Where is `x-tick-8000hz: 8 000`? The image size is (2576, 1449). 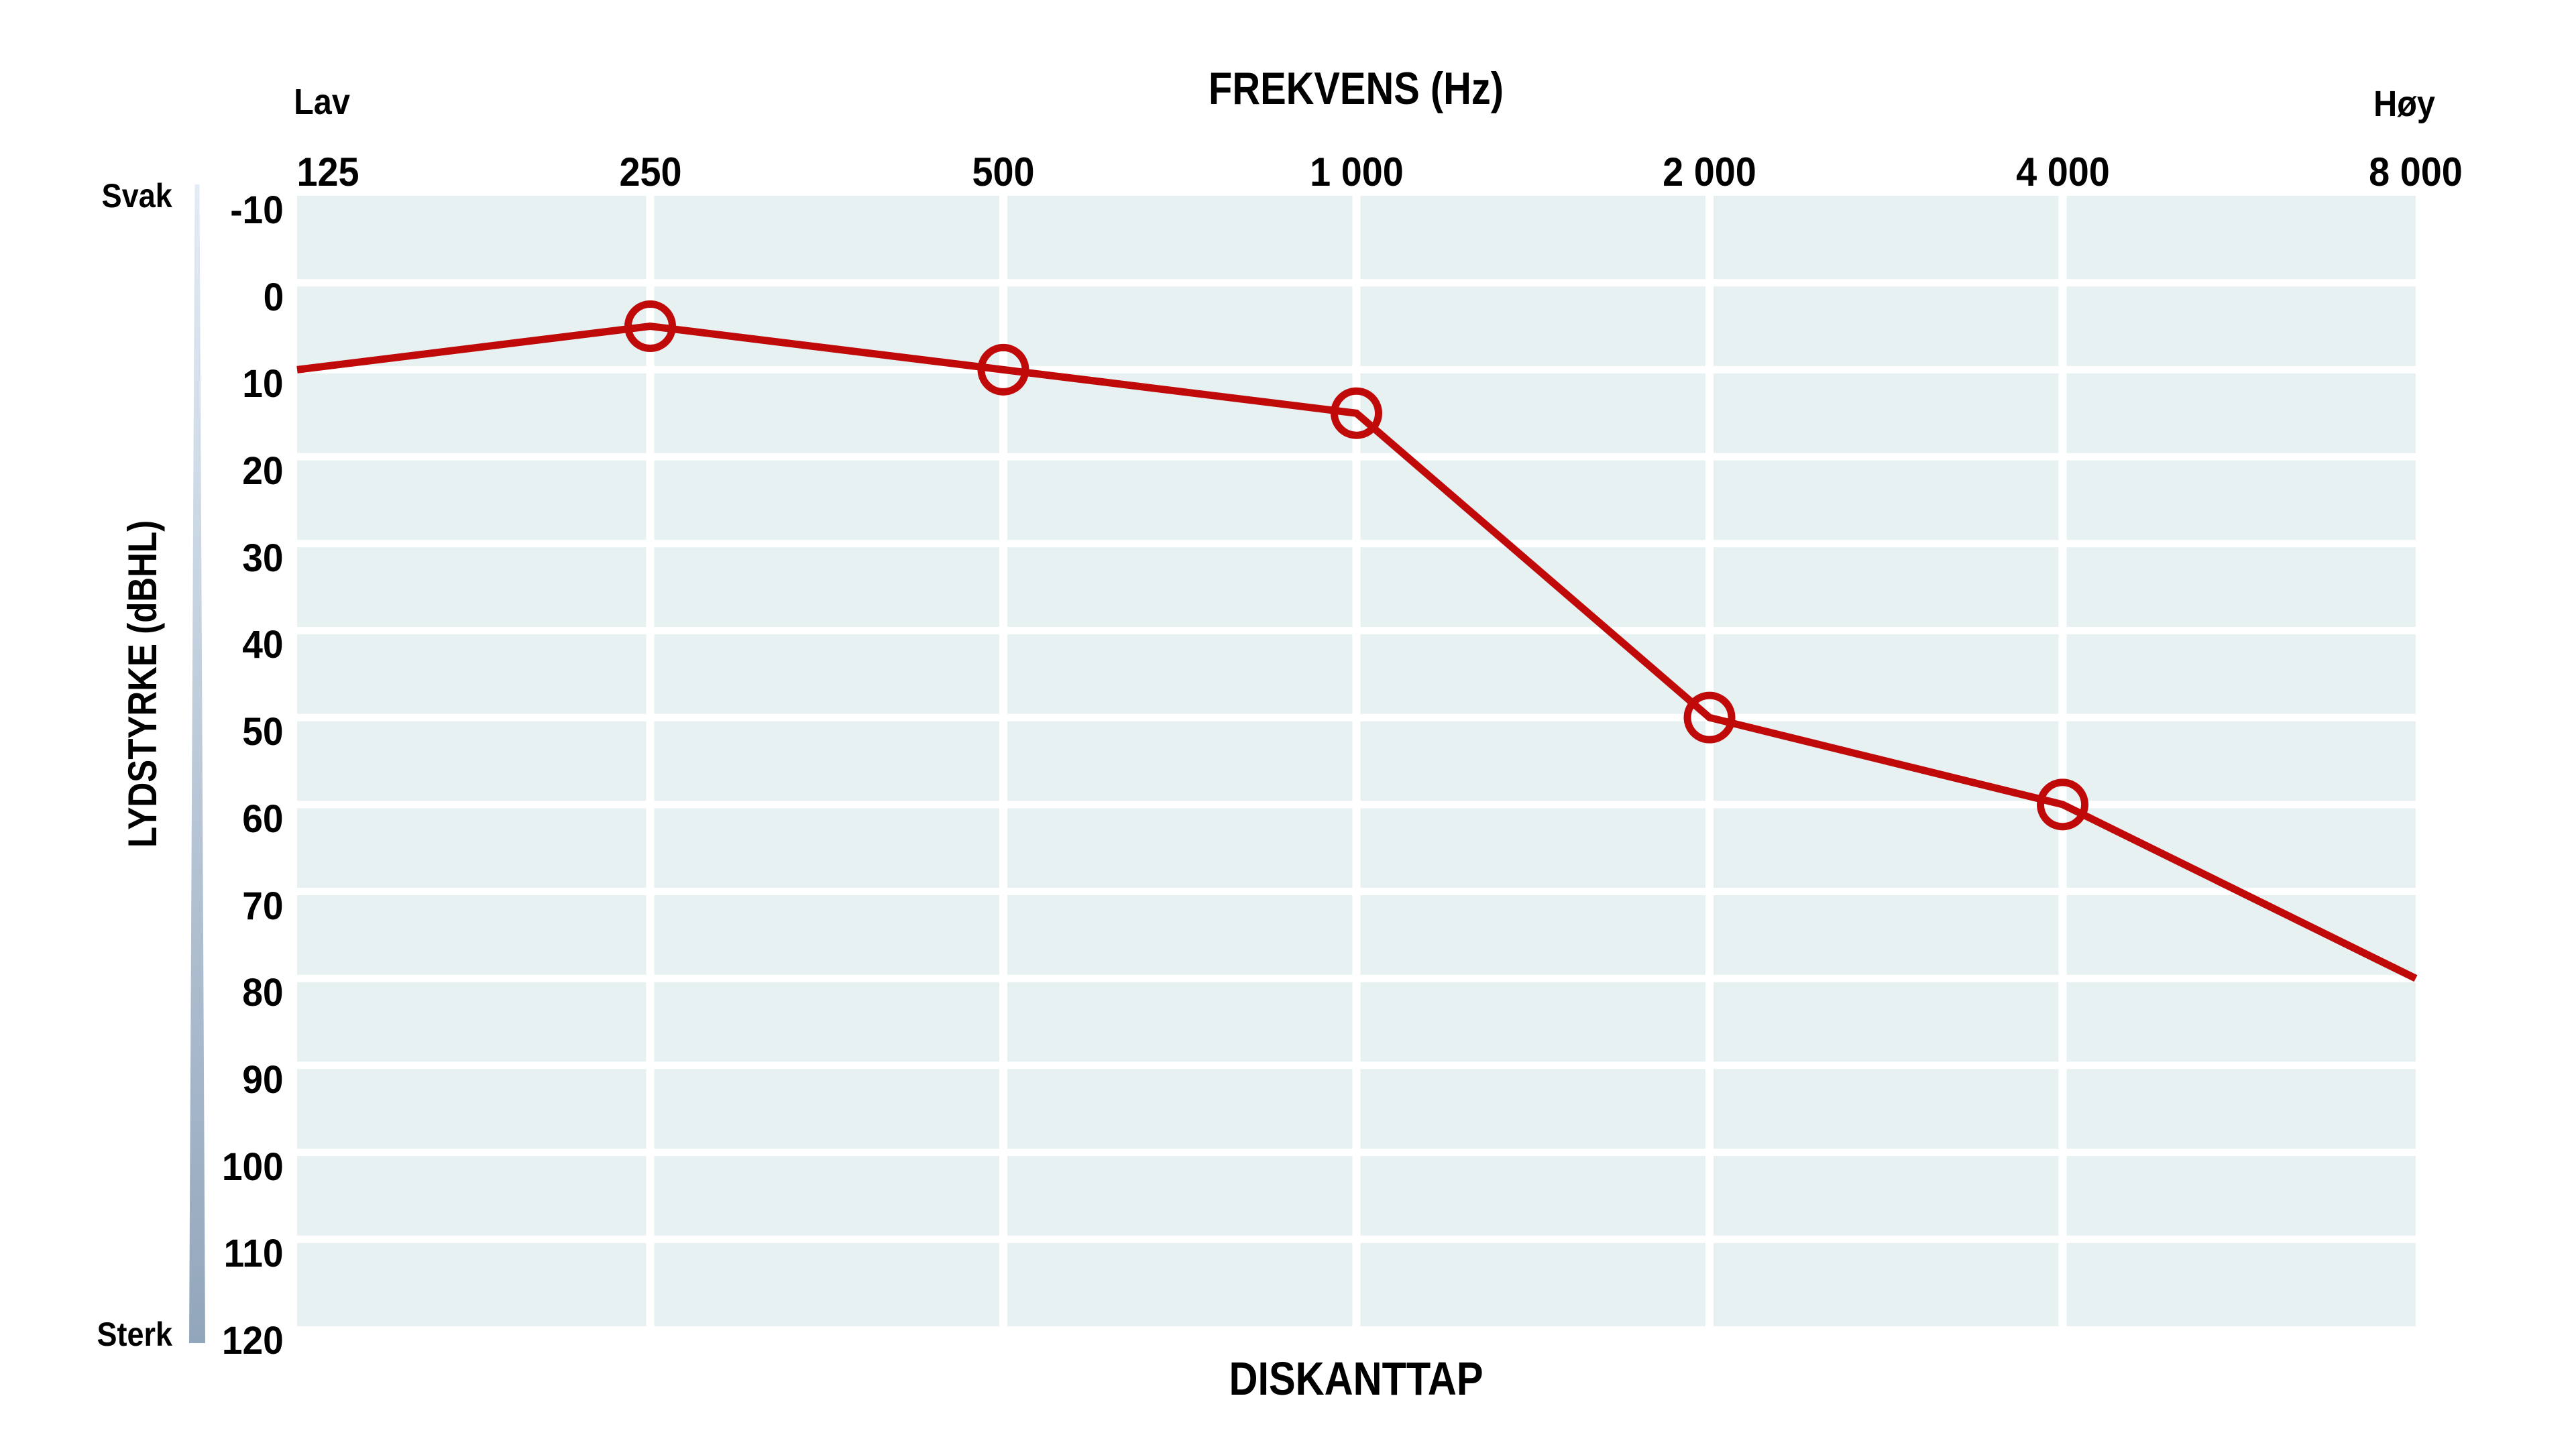
x-tick-8000hz: 8 000 is located at coordinates (2416, 172).